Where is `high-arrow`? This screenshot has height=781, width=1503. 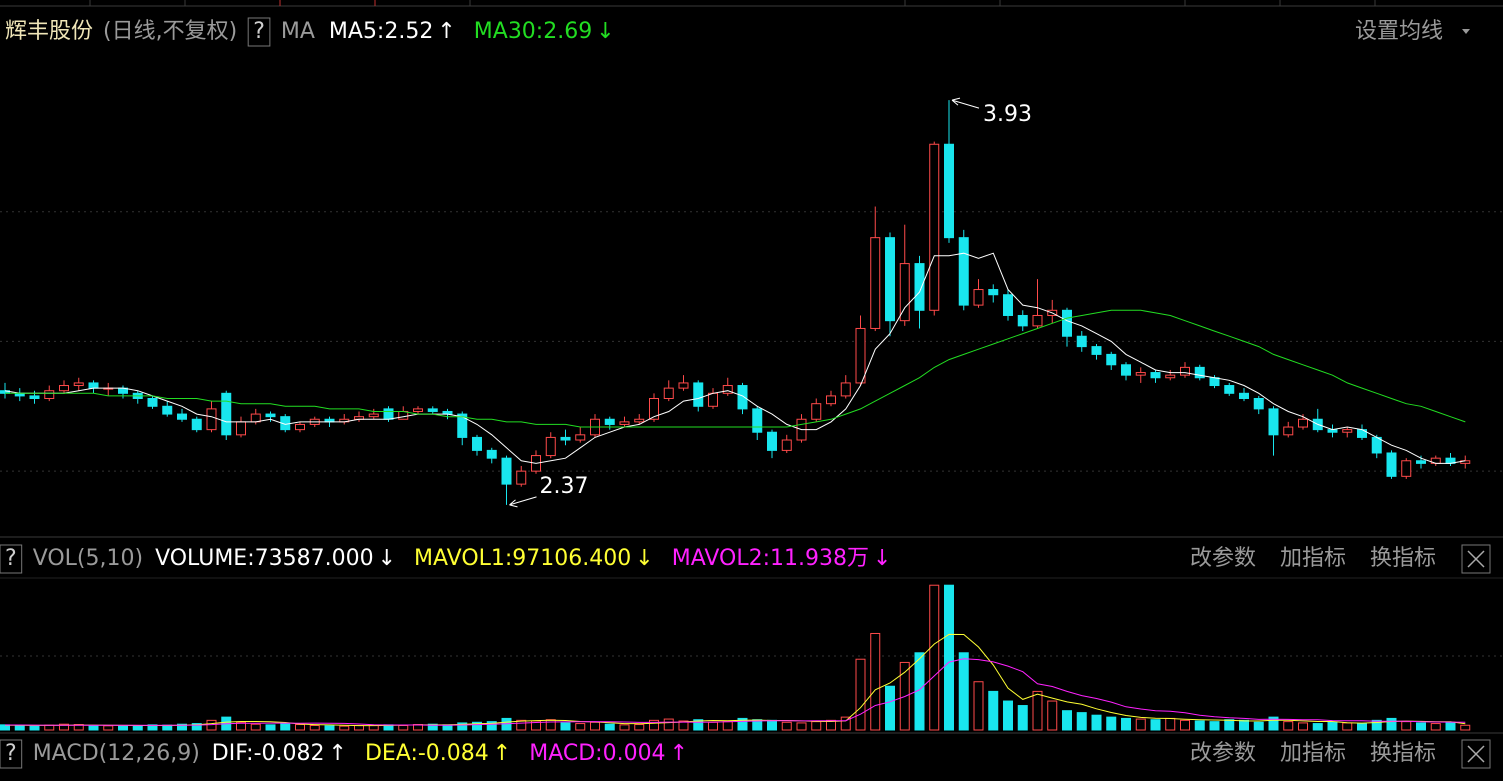
high-arrow is located at coordinates (965, 103).